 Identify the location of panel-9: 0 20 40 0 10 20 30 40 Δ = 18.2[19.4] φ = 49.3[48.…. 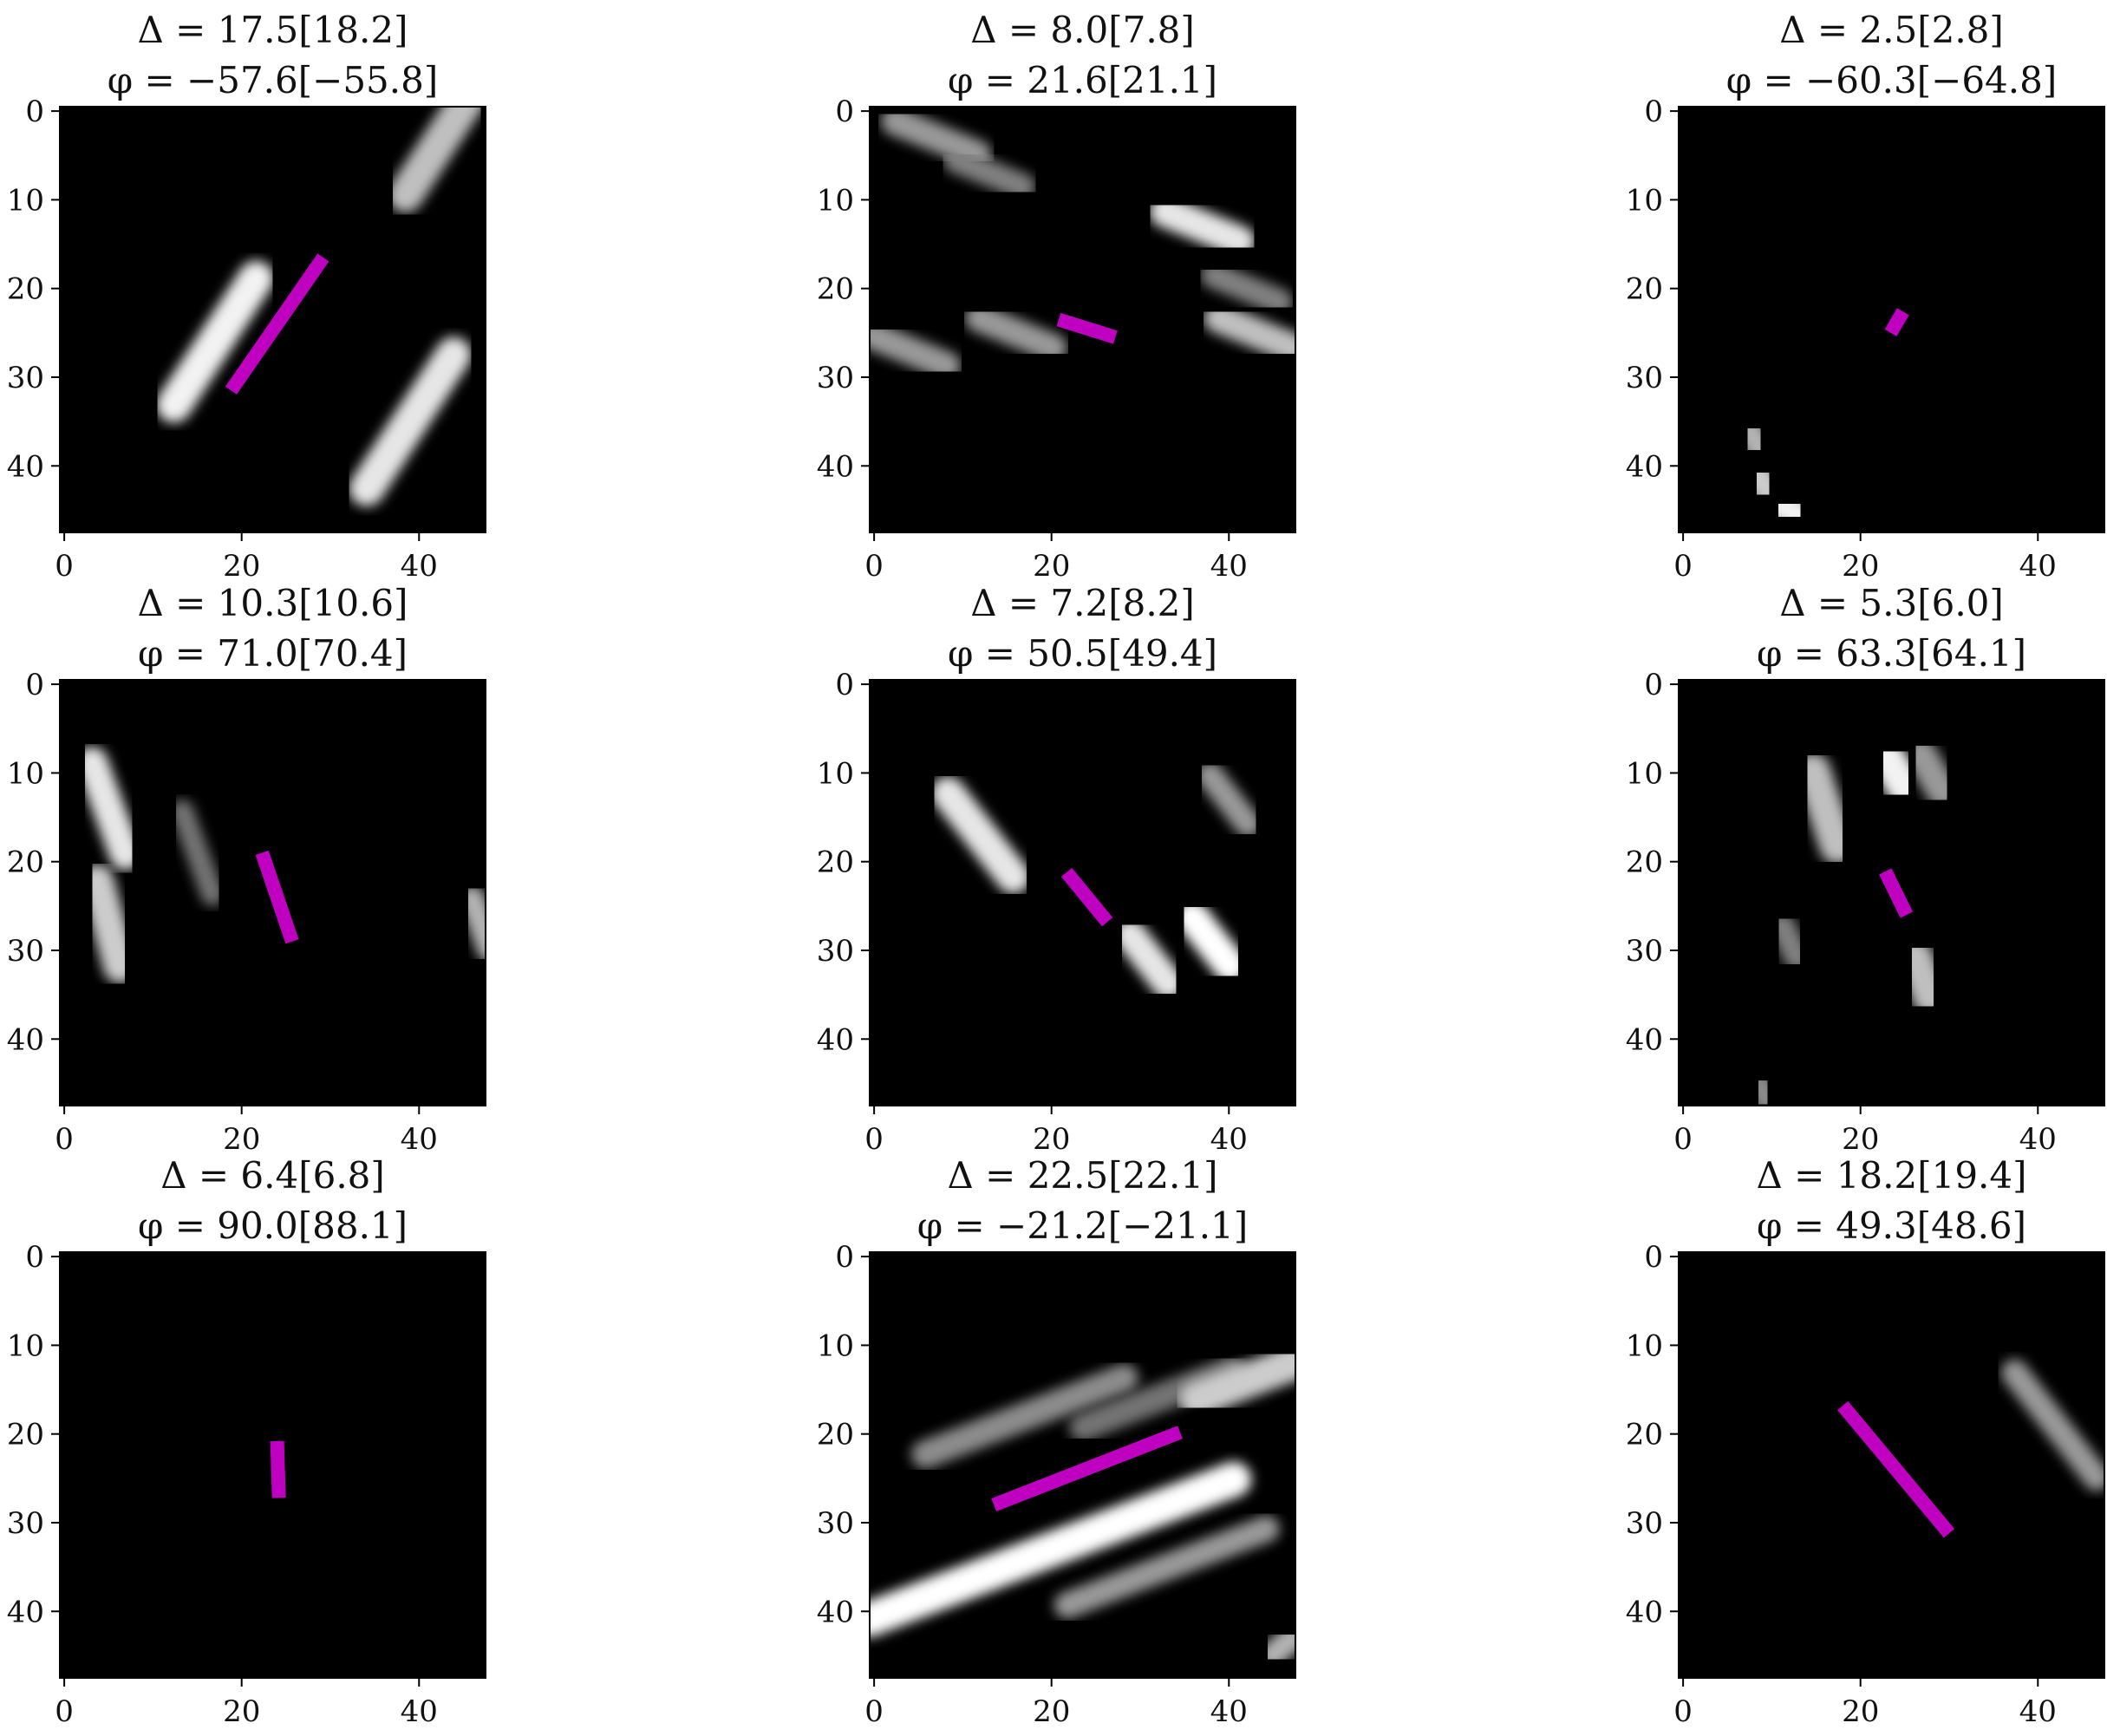
(1865, 1441).